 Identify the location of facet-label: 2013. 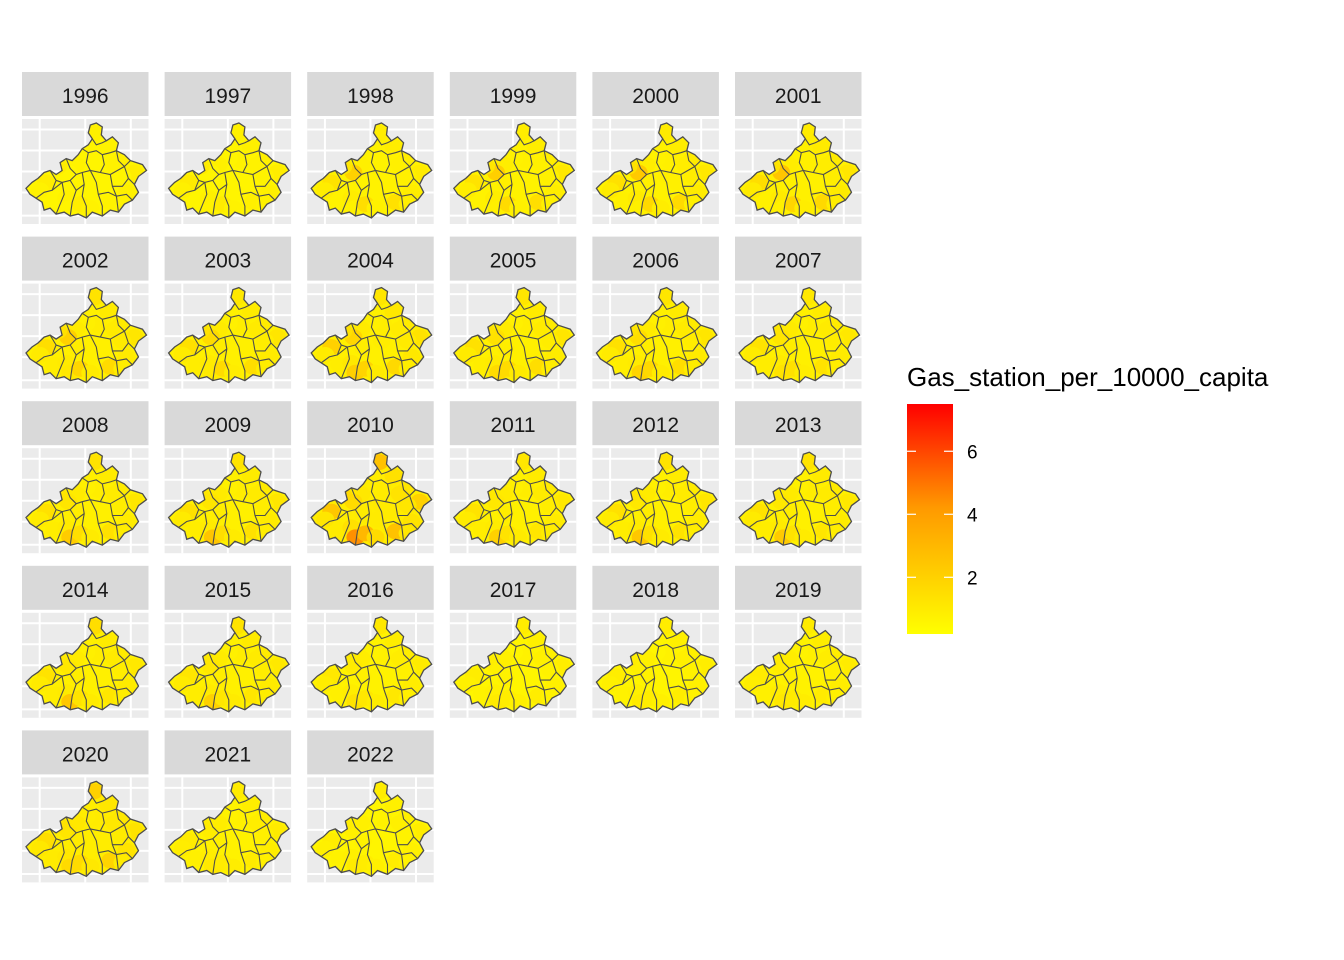
(798, 425).